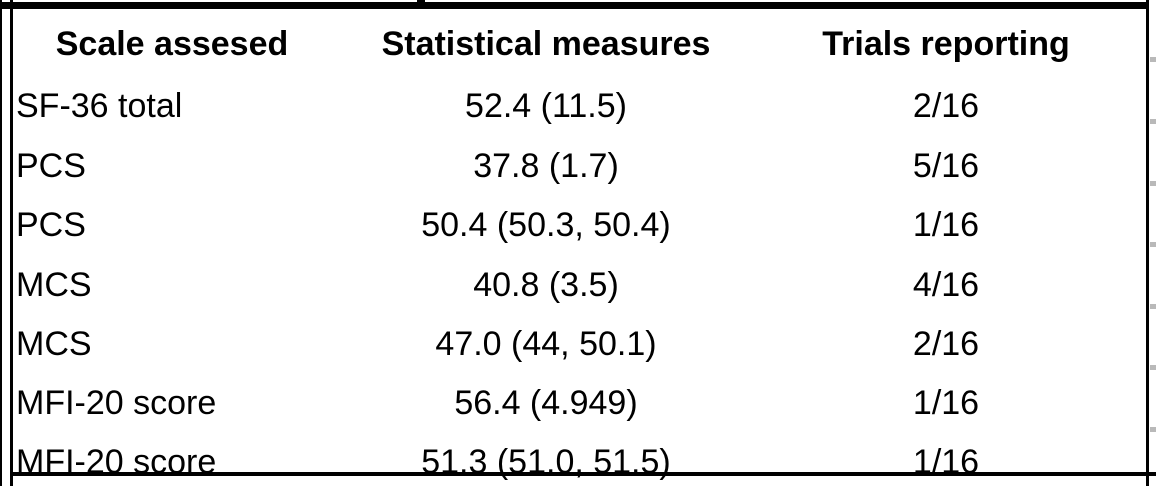 The image size is (1156, 486). I want to click on header-spacer, so click(1138, 44).